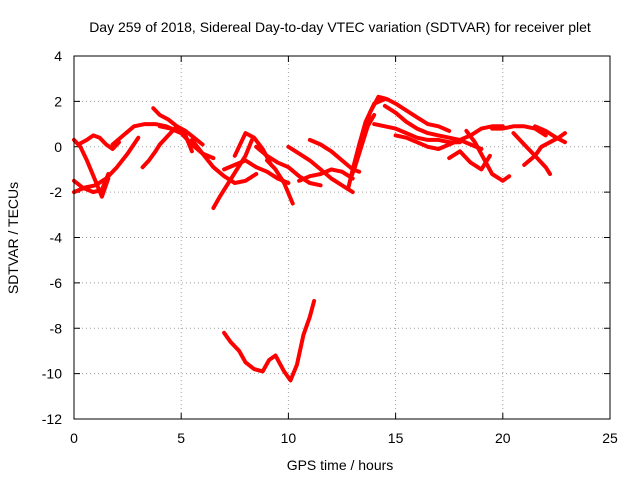 Image resolution: width=640 pixels, height=480 pixels. Describe the element at coordinates (52, 374) in the screenshot. I see `y-tick-label: -10` at that location.